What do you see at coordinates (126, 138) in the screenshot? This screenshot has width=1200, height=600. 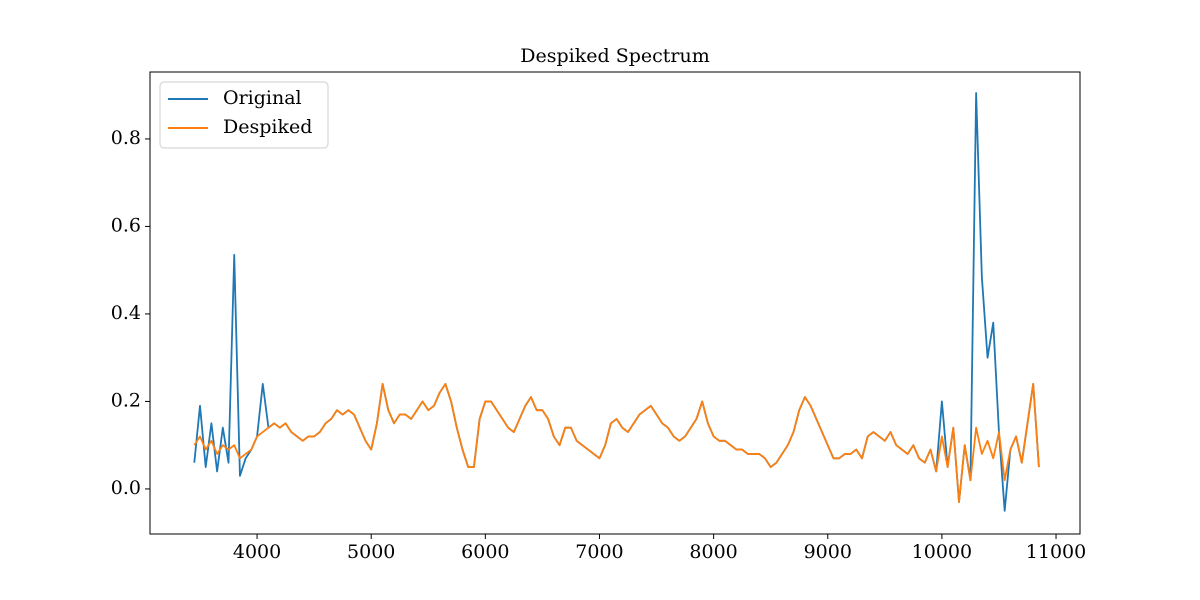 I see `y-tick-label: 0.8` at bounding box center [126, 138].